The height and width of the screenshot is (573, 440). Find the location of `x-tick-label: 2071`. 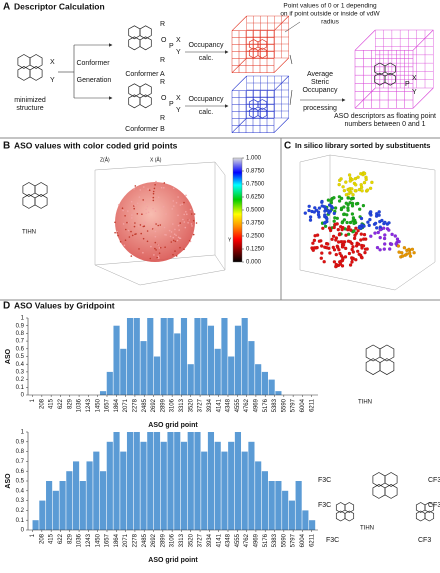

x-tick-label: 2071 is located at coordinates (126, 405).